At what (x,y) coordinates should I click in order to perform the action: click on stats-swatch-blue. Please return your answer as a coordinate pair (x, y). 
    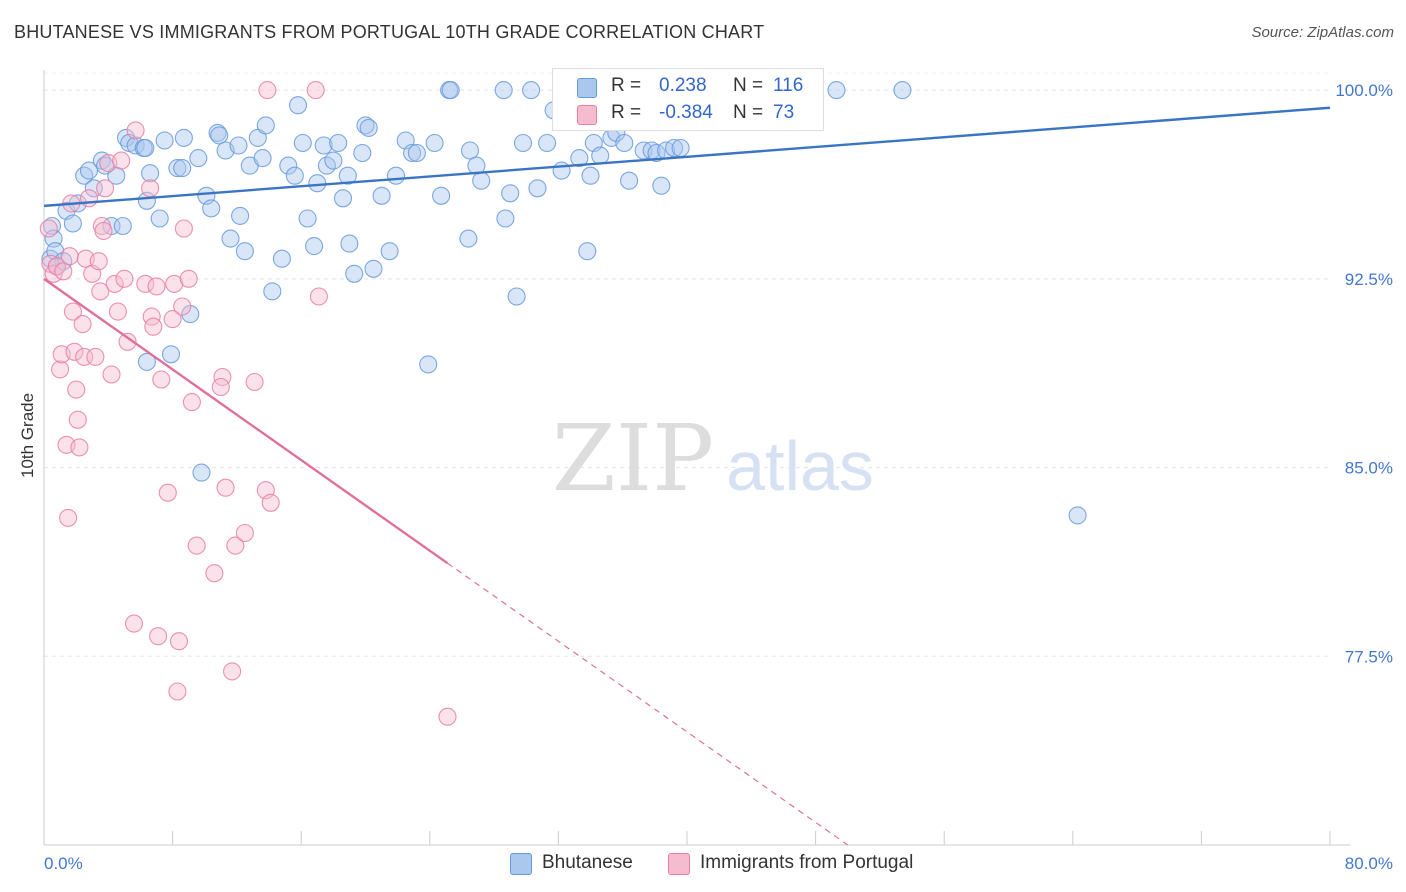
    Looking at the image, I should click on (587, 88).